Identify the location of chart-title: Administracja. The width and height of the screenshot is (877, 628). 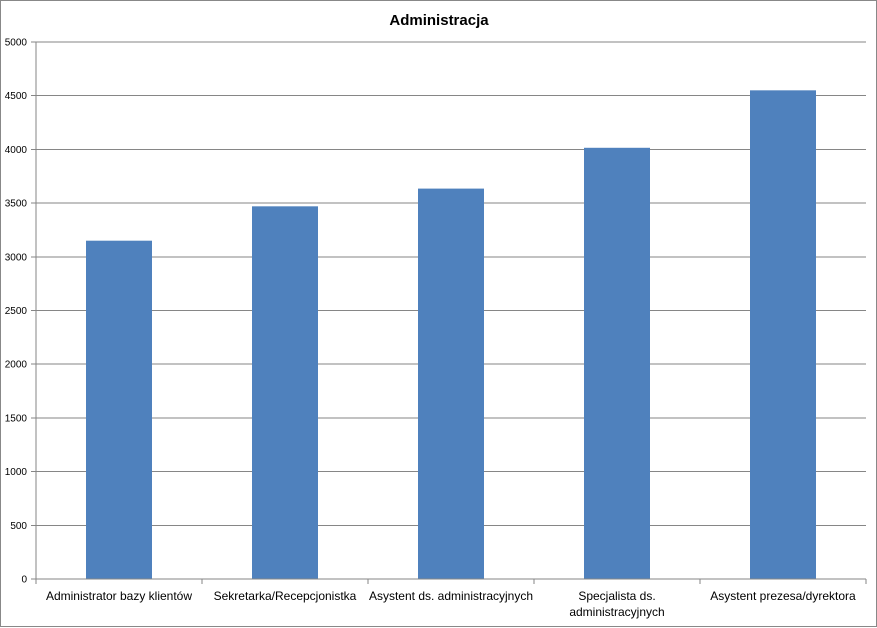
(439, 20).